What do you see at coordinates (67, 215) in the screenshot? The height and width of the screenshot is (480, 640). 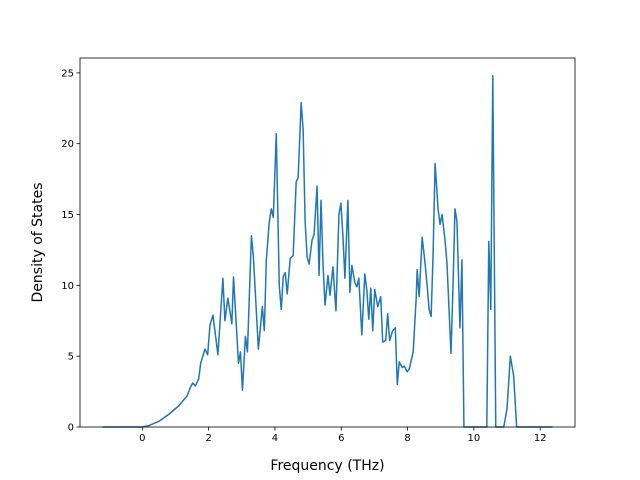 I see `y-tick-label: 15` at bounding box center [67, 215].